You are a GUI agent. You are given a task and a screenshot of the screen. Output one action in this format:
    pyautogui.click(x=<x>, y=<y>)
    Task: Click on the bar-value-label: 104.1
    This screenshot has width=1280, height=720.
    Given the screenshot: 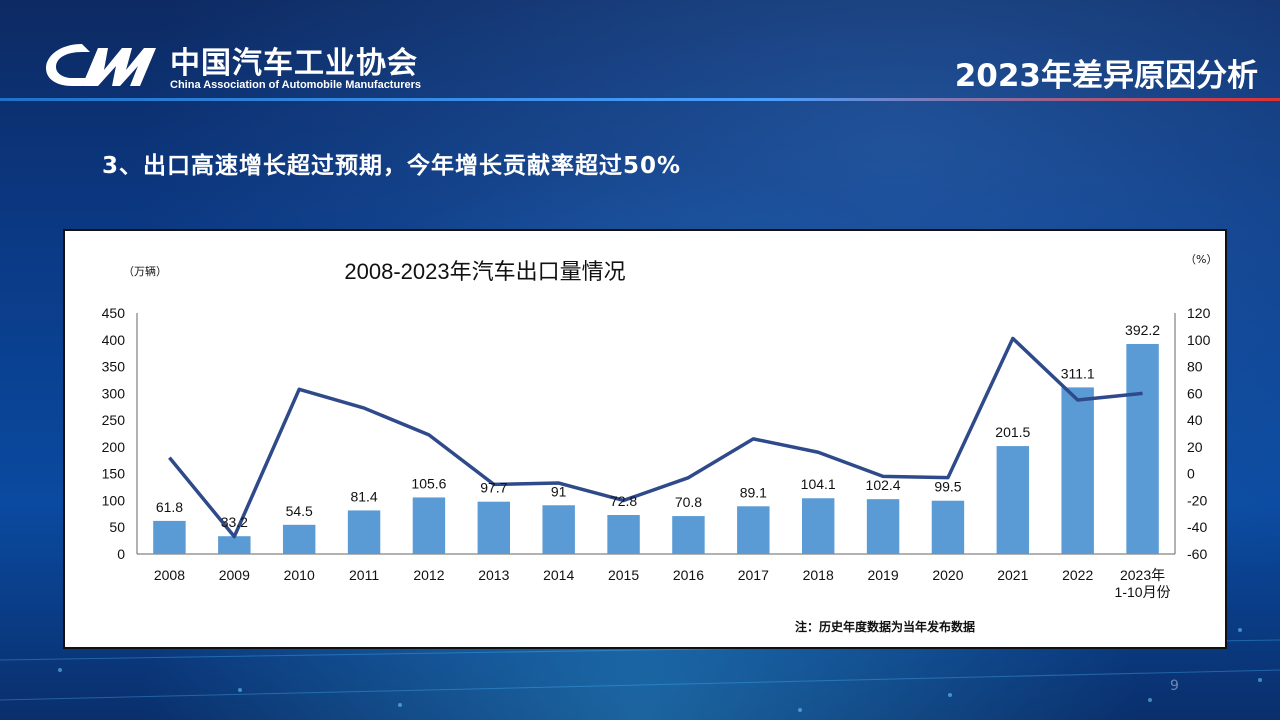 What is the action you would take?
    pyautogui.click(x=818, y=484)
    